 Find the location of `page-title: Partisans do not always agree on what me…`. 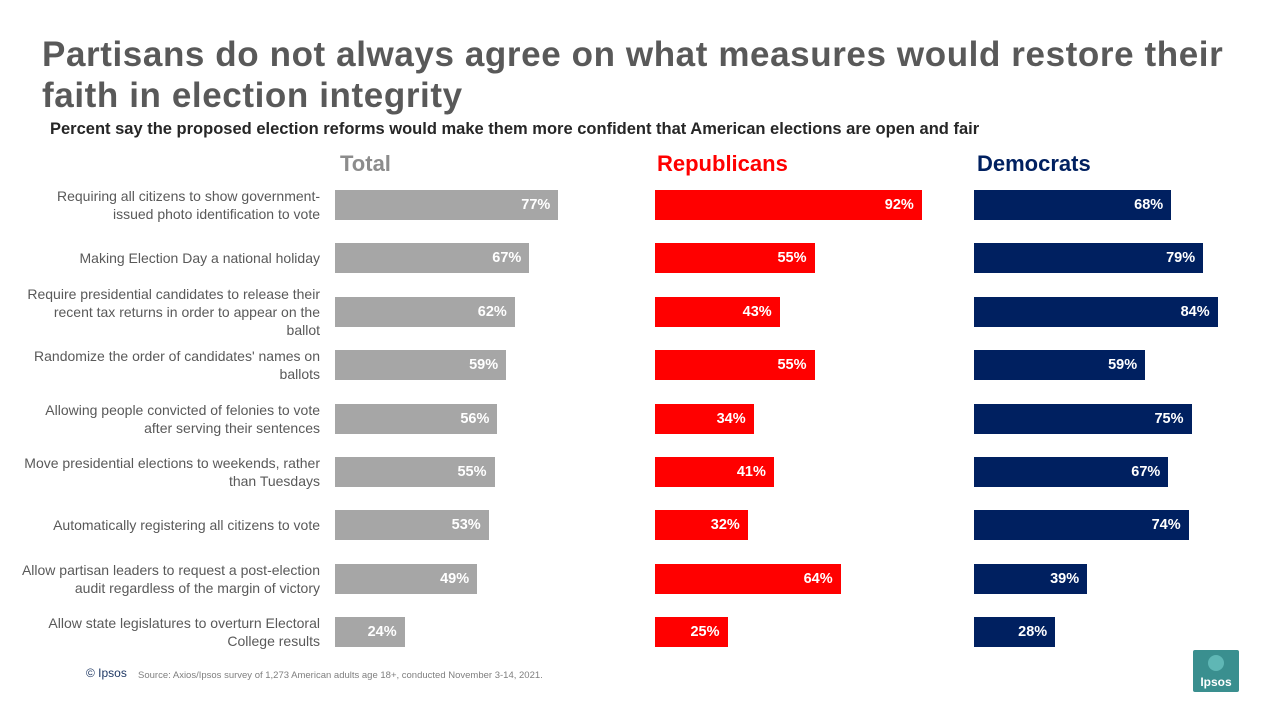

page-title: Partisans do not always agree on what me… is located at coordinates (633, 75).